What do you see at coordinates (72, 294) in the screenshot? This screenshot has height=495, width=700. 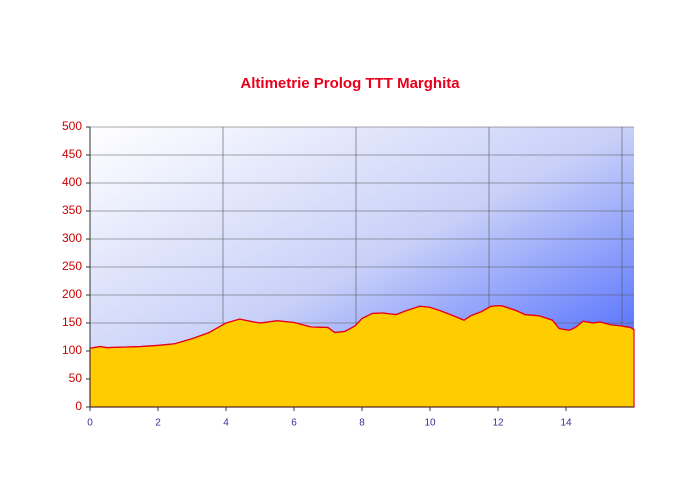 I see `y-tick-label: 200` at bounding box center [72, 294].